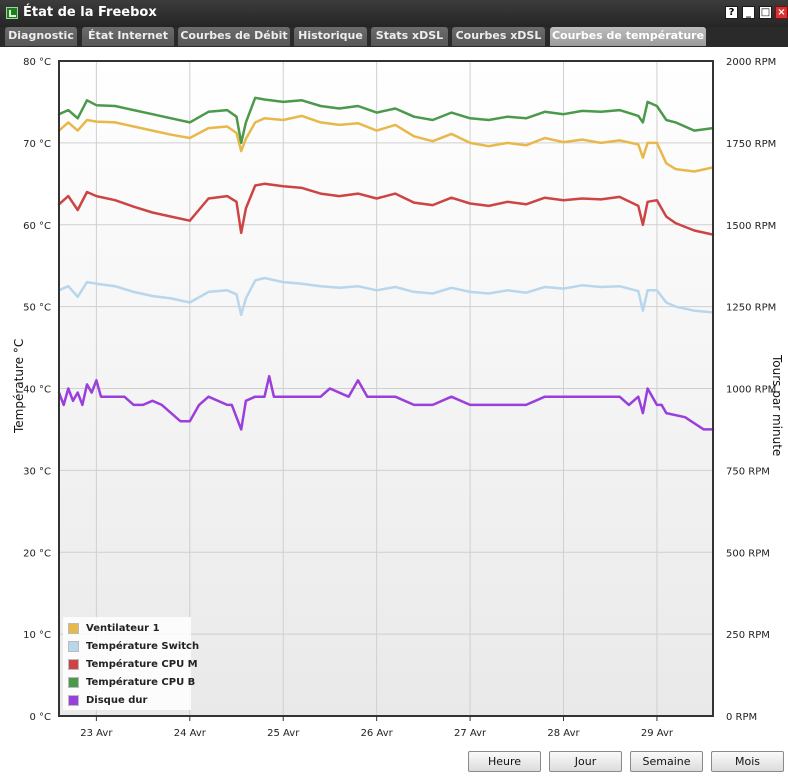 This screenshot has height=779, width=788. Describe the element at coordinates (37, 226) in the screenshot. I see `y-tick-label: 60 °C` at that location.